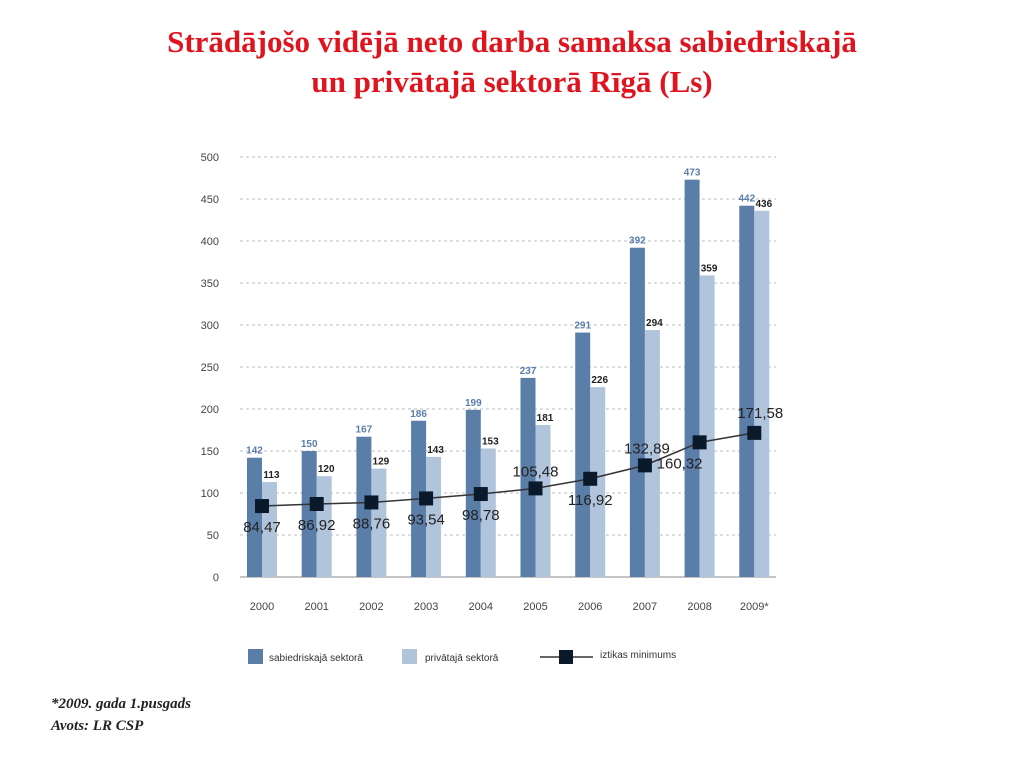 The width and height of the screenshot is (1024, 768). What do you see at coordinates (210, 452) in the screenshot?
I see `y-tick-label: 150` at bounding box center [210, 452].